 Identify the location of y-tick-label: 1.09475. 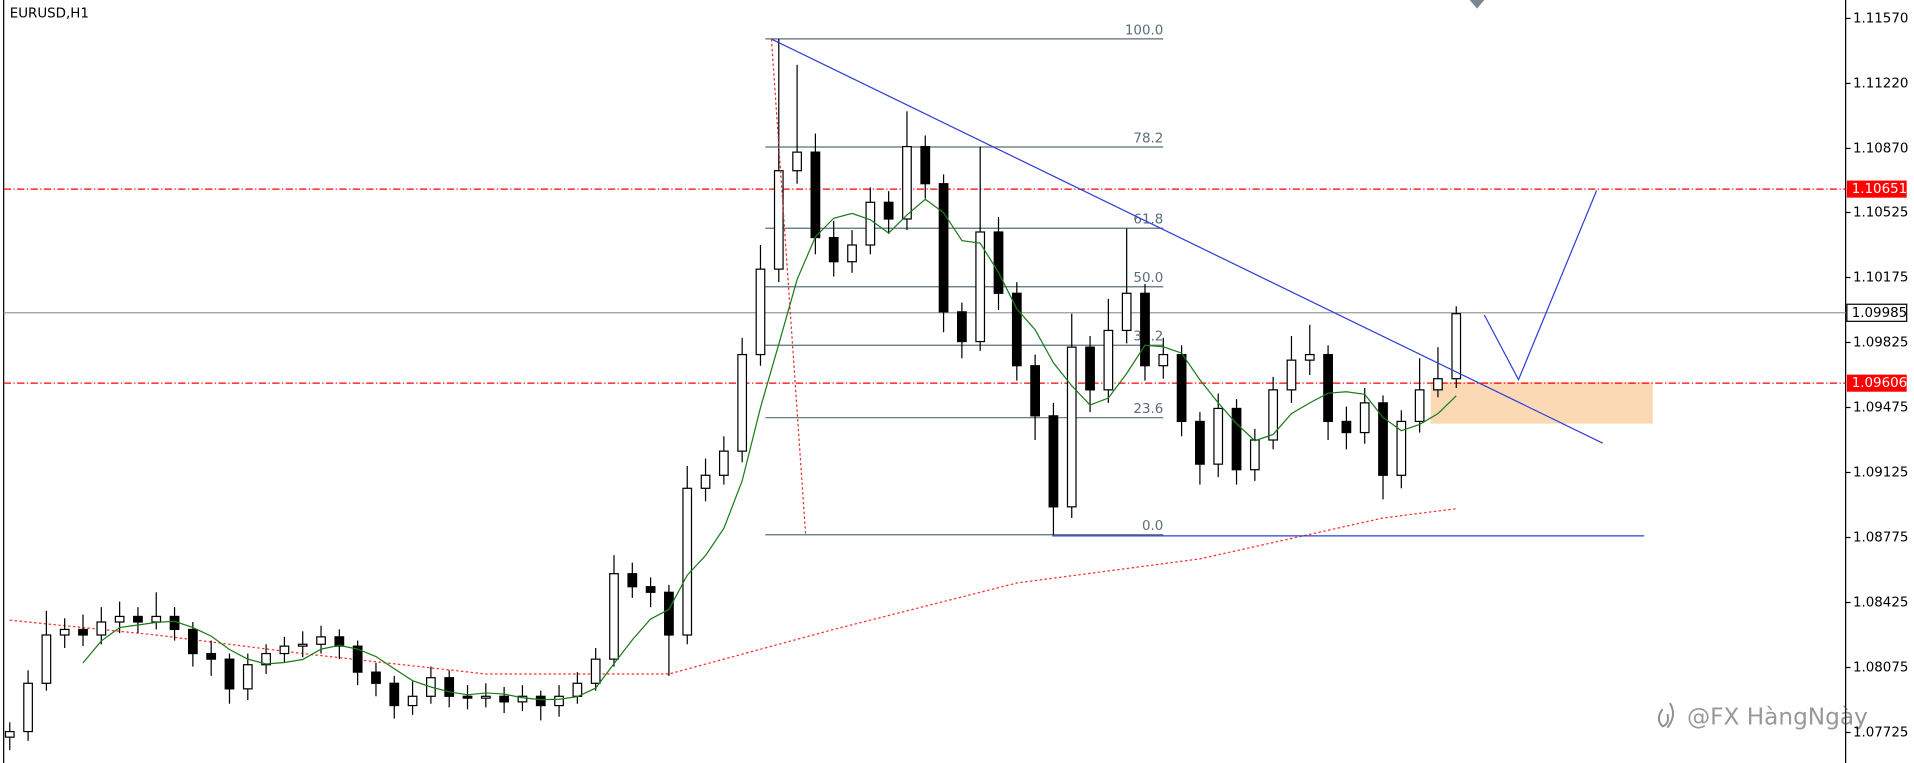
(1880, 408).